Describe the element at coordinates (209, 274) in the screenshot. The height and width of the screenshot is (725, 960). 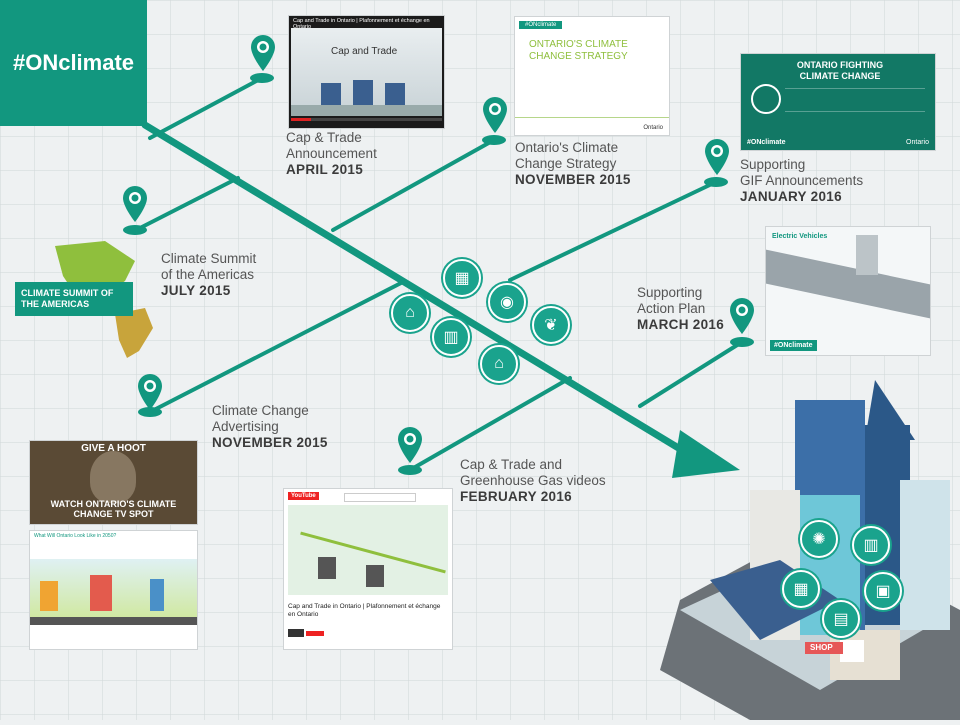
I see `milestone-climate-summit: Climate Summit of the Americas JULY 2015` at that location.